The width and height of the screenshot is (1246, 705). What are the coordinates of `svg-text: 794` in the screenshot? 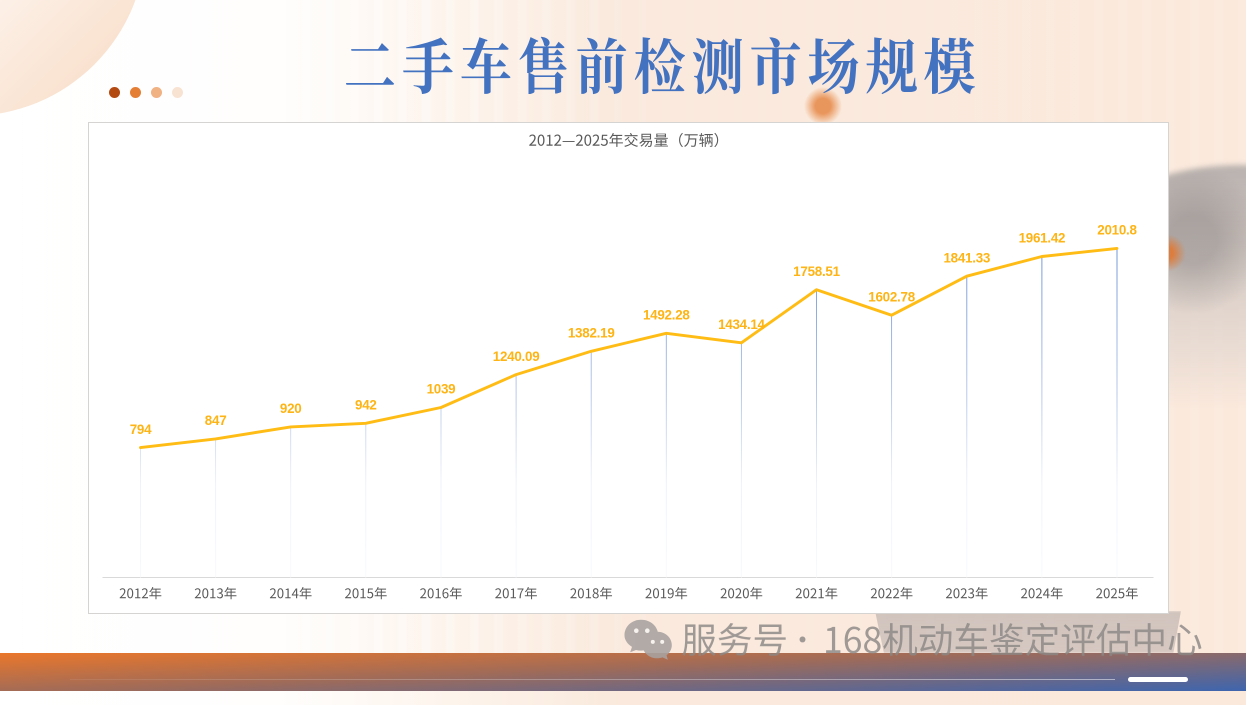 It's located at (141, 429).